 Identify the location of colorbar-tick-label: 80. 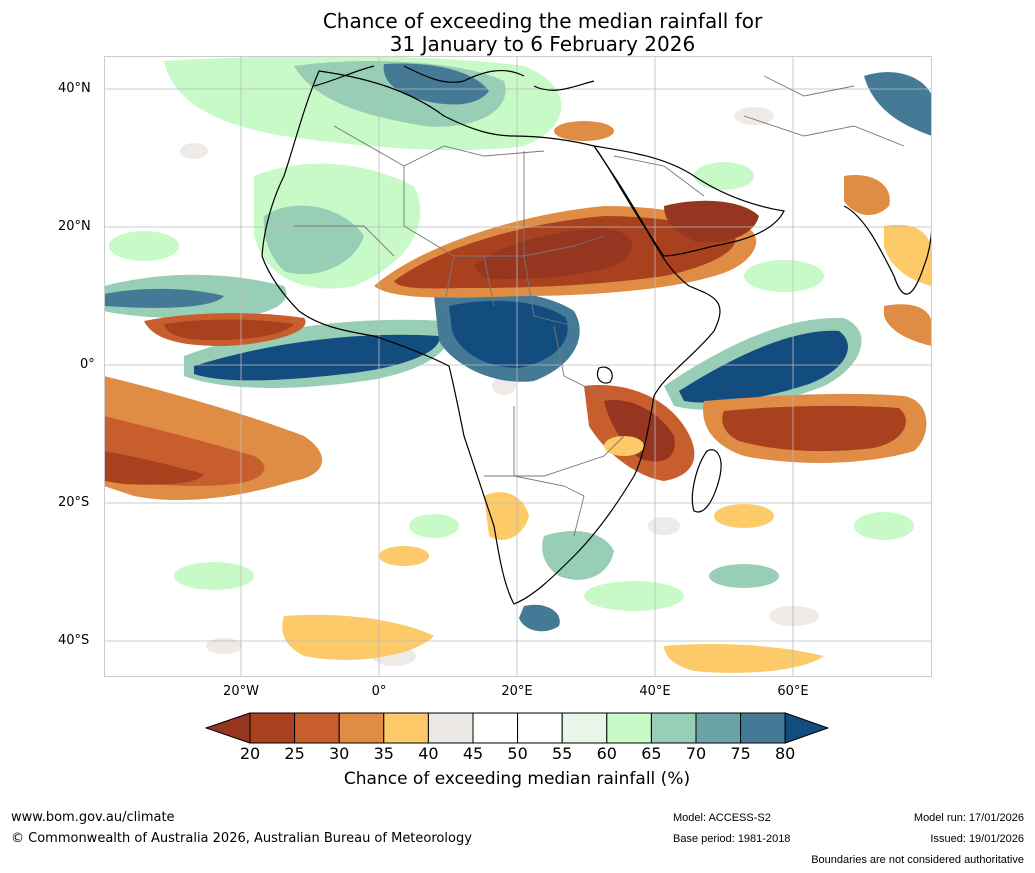
(785, 753).